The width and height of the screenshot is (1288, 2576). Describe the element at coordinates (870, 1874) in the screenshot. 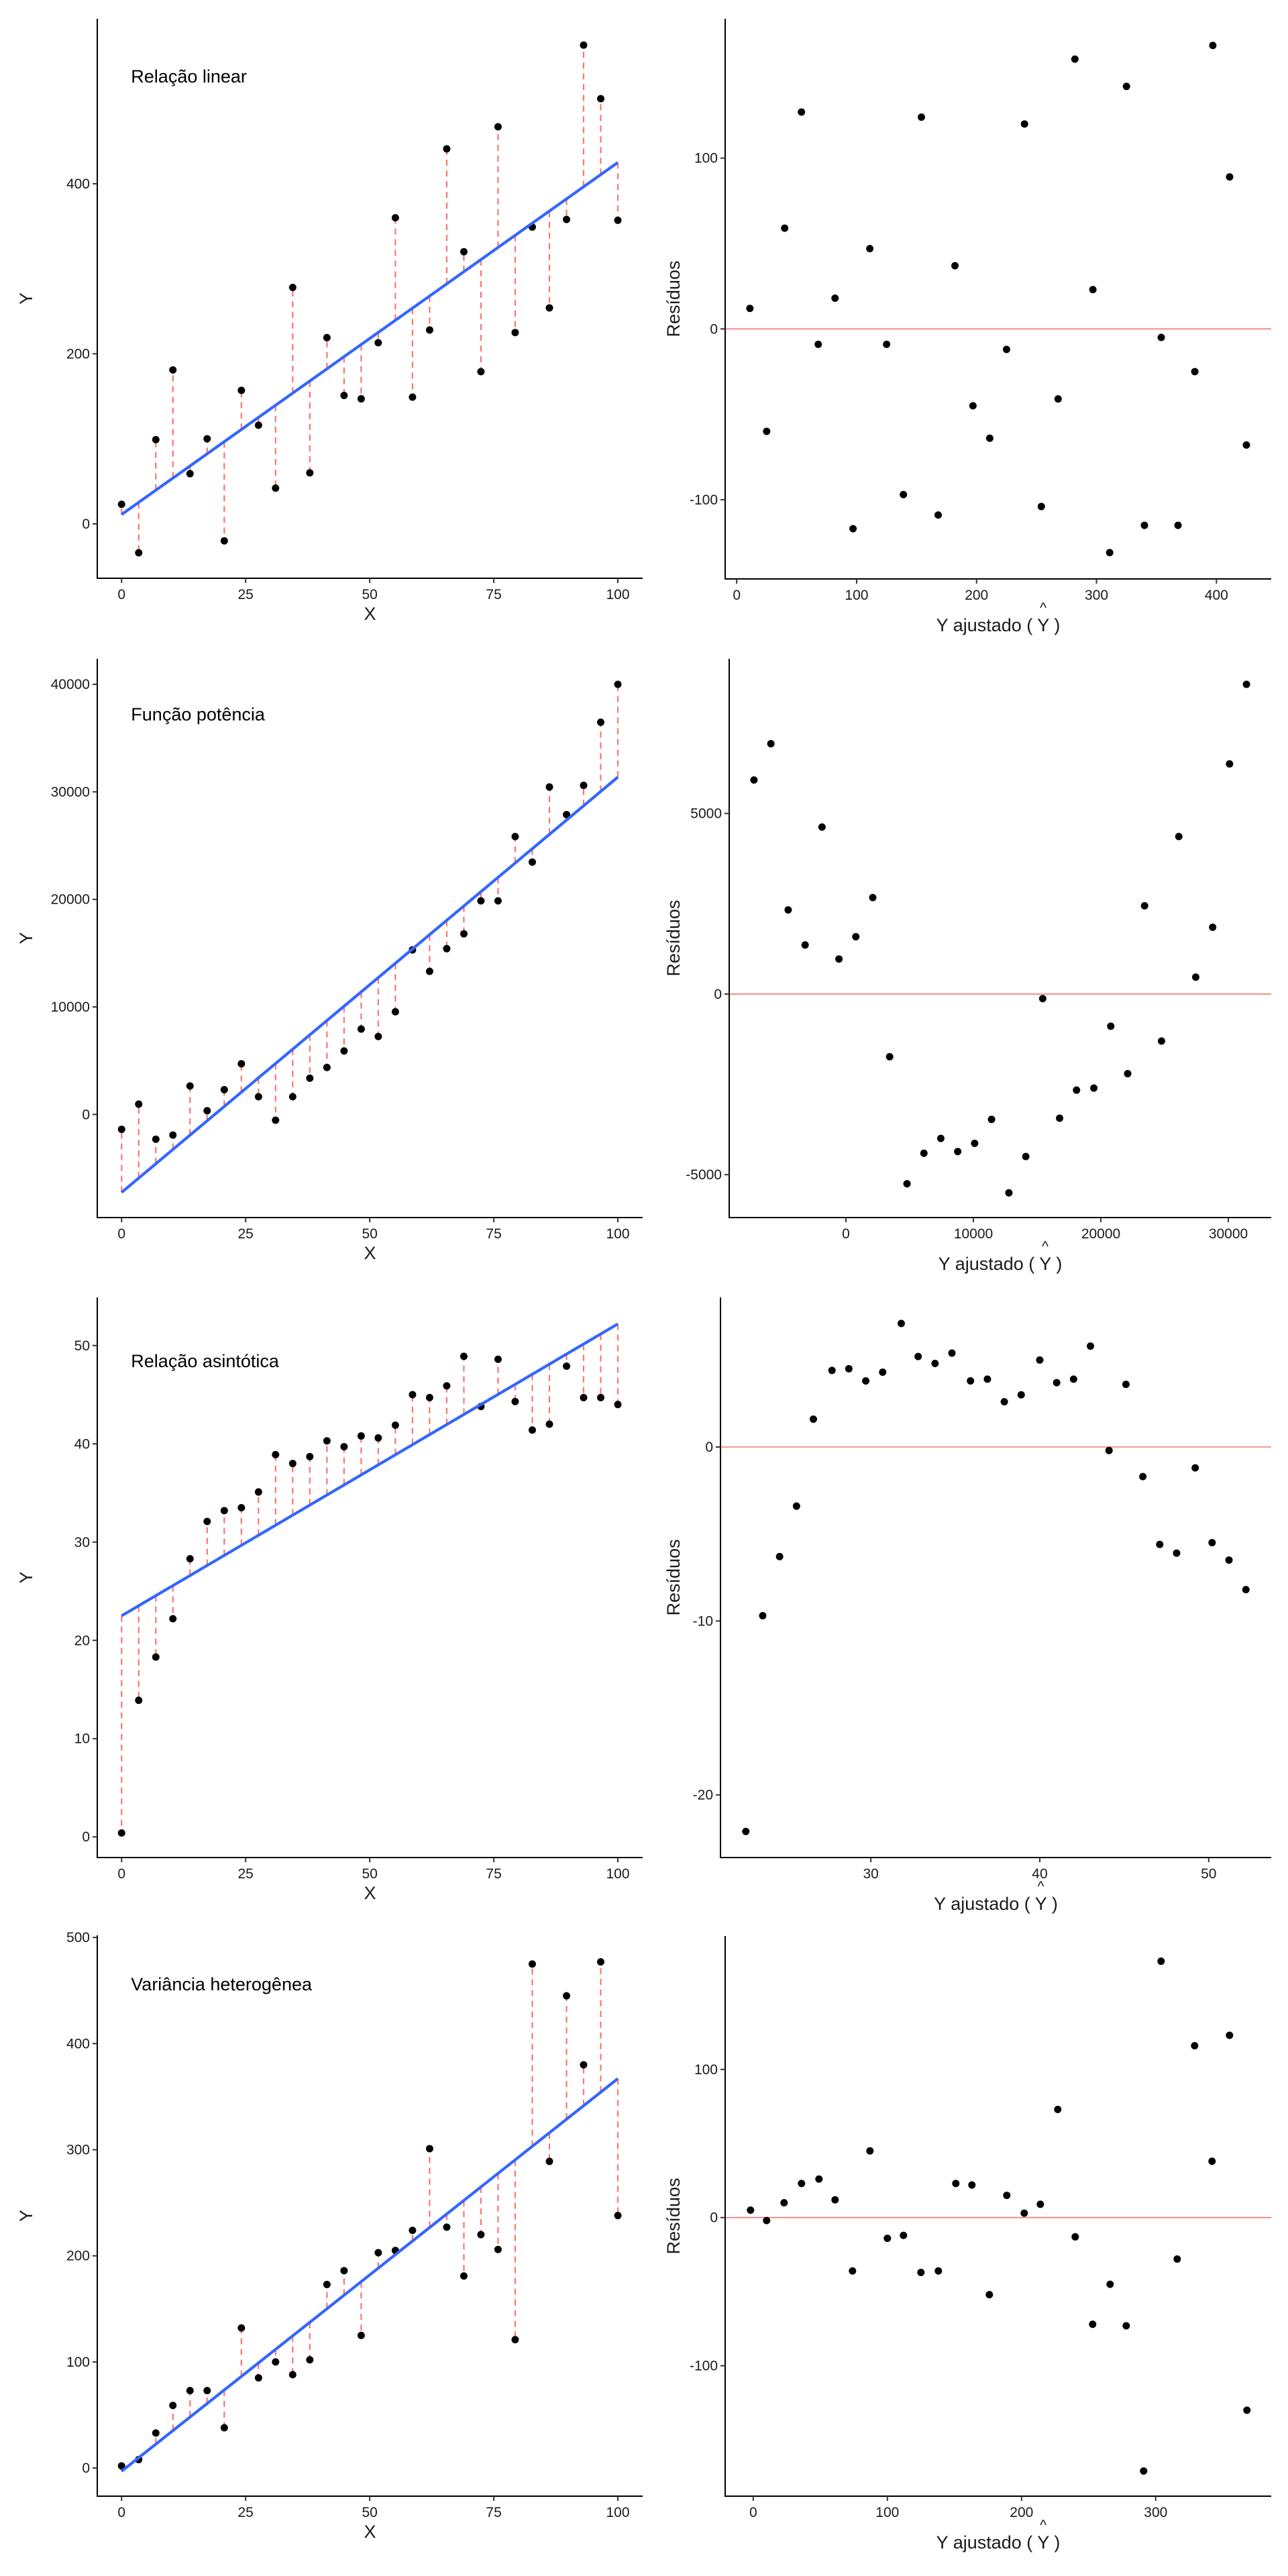

I see `x-tick-label: 30` at that location.